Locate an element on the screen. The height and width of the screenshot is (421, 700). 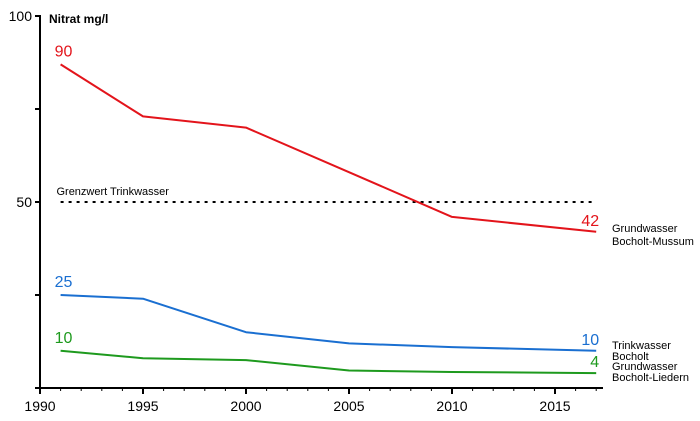
x-tick-label: 1995 is located at coordinates (142, 406).